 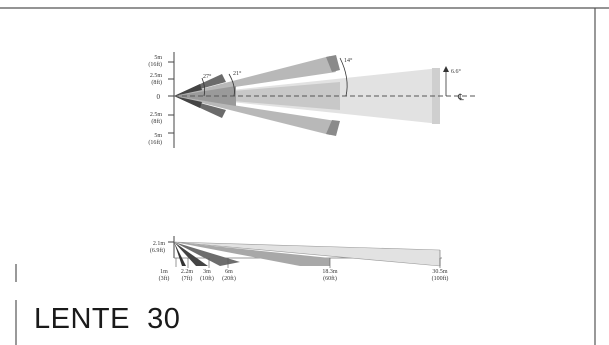 What do you see at coordinates (188, 102) in the screenshot?
I see `zone-near-lower` at bounding box center [188, 102].